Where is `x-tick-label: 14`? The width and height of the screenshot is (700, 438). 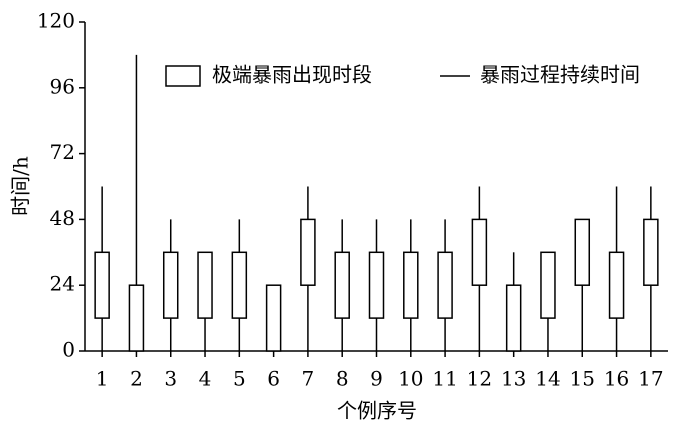 x-tick-label: 14 is located at coordinates (547, 379).